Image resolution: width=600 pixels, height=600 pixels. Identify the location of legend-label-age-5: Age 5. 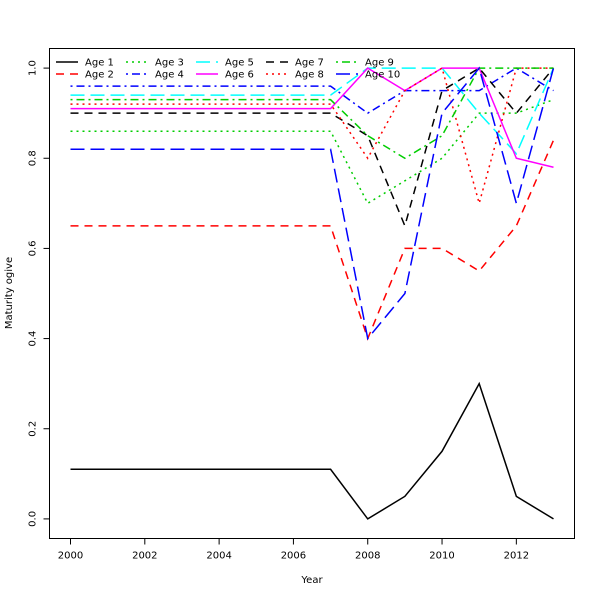
(239, 63).